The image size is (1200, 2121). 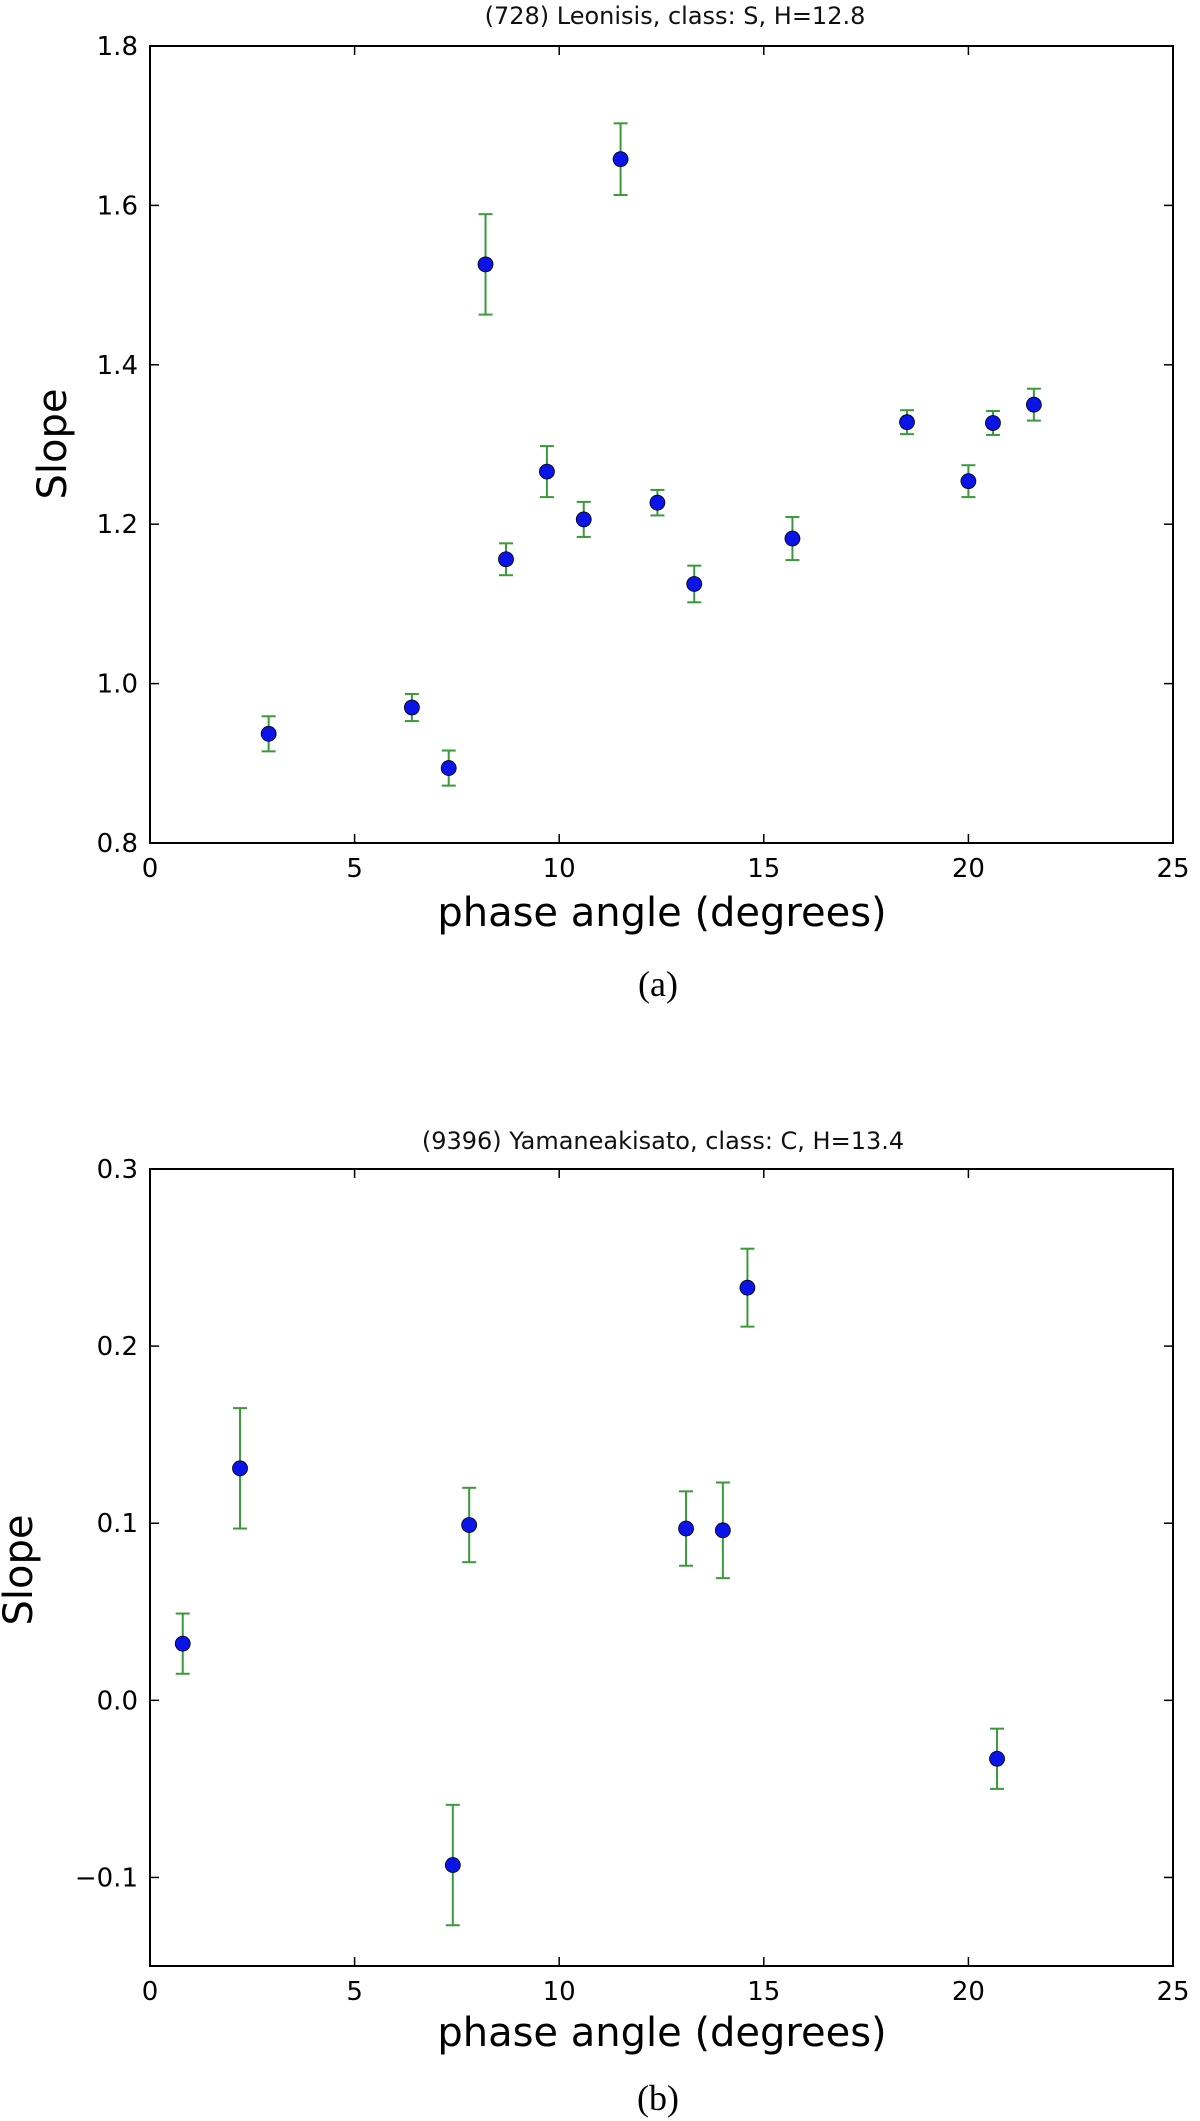 What do you see at coordinates (117, 1347) in the screenshot?
I see `y-tick-label: 0.2` at bounding box center [117, 1347].